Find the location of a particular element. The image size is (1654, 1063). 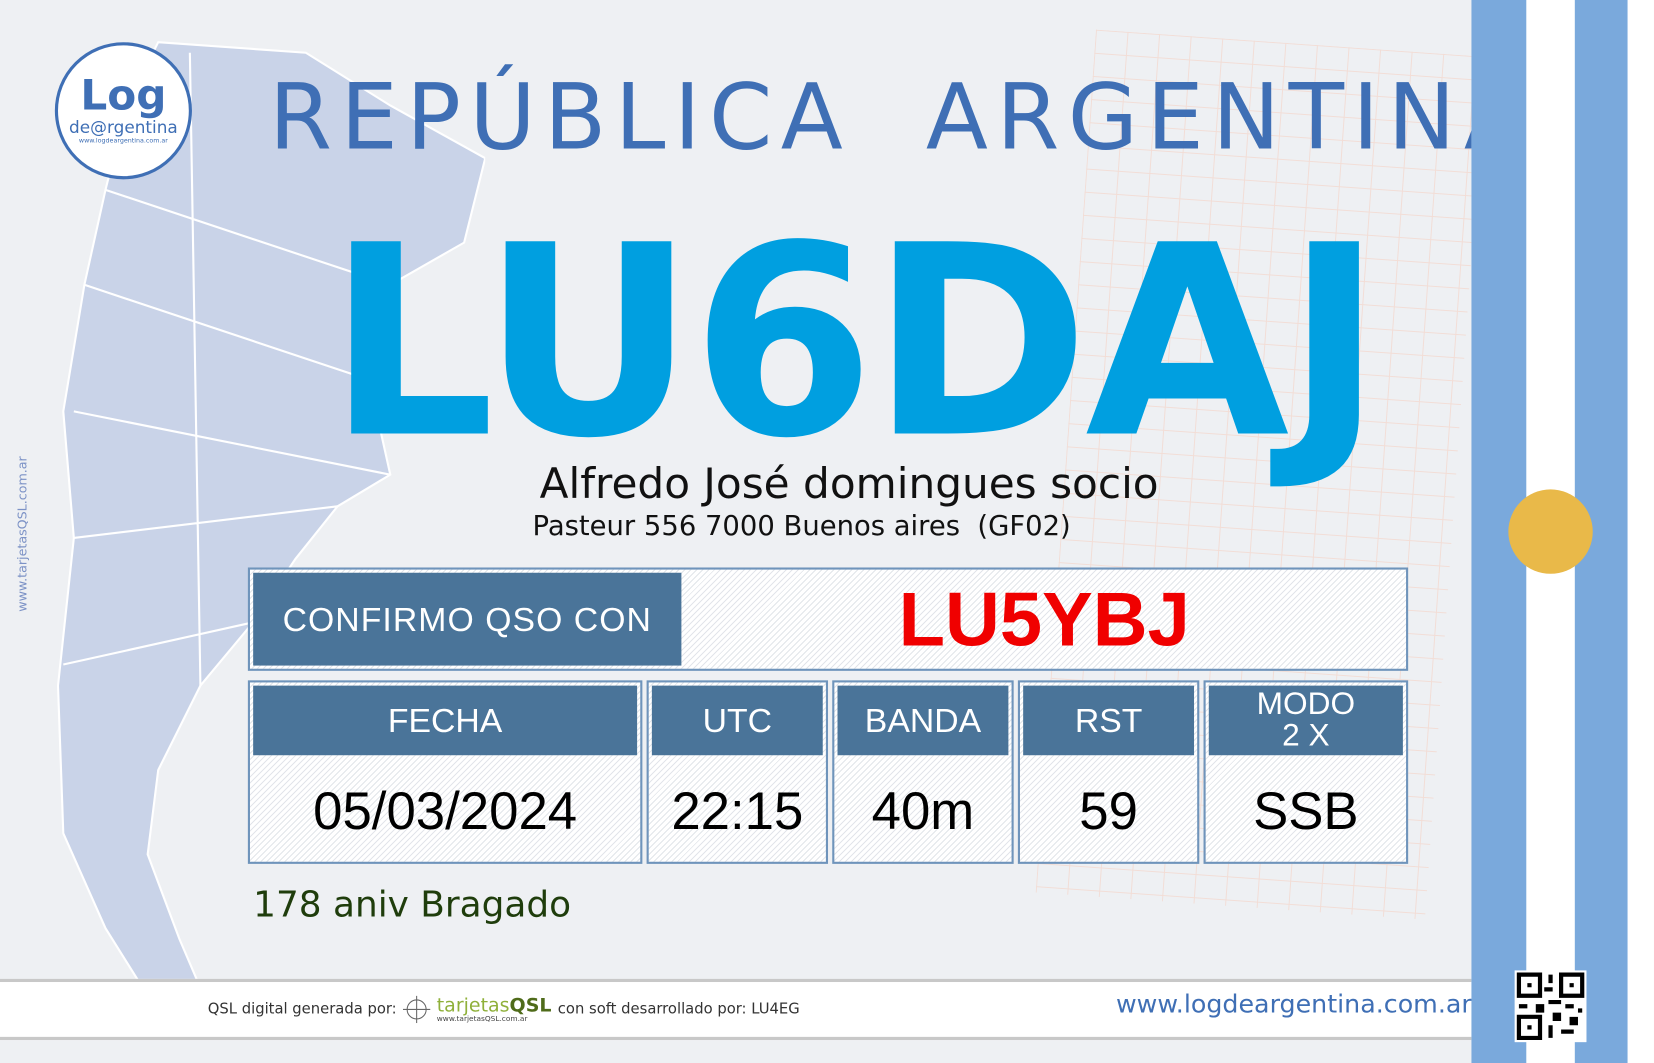

utc-value: 22:15 is located at coordinates (737, 811).